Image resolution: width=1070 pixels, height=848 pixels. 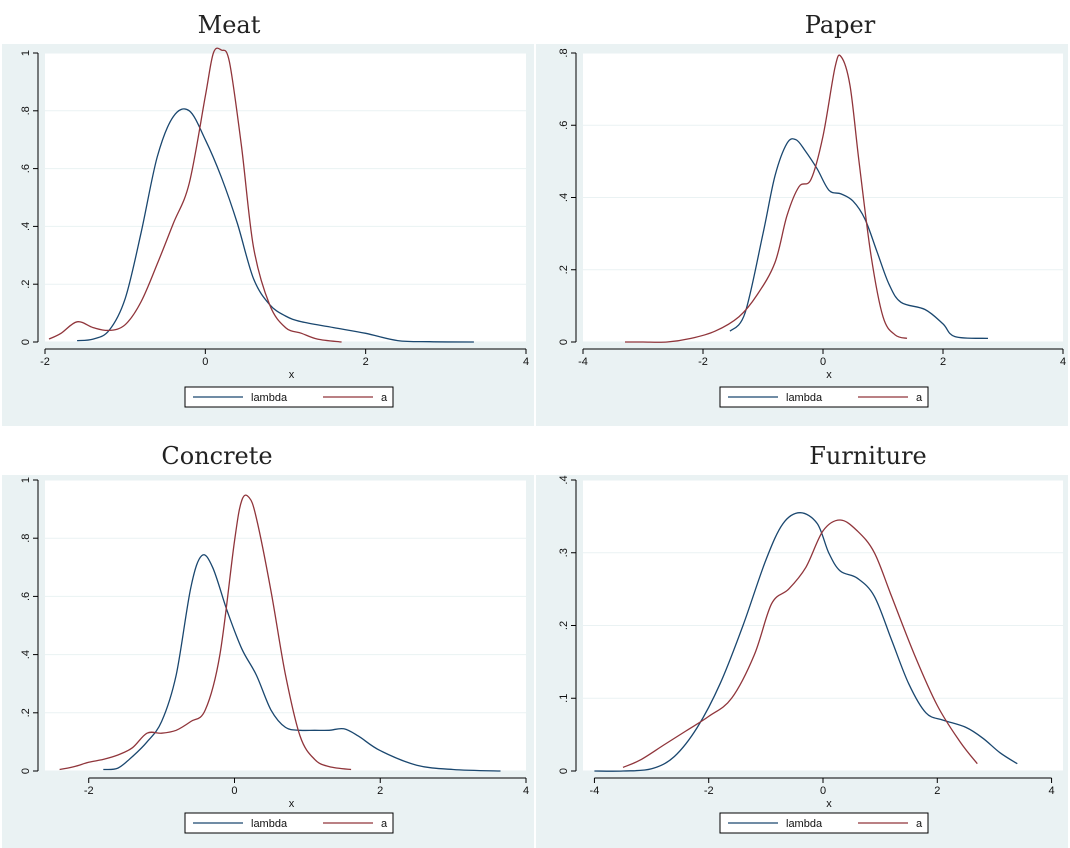 What do you see at coordinates (564, 698) in the screenshot?
I see `y-tick-label: .1` at bounding box center [564, 698].